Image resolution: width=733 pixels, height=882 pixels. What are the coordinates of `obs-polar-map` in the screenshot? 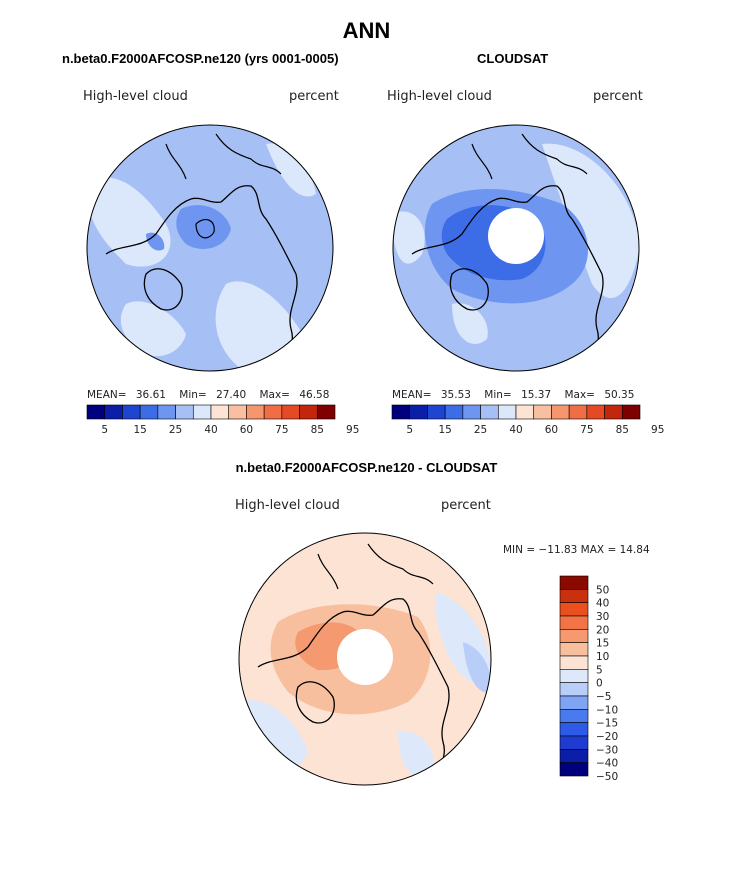 It's located at (516, 248).